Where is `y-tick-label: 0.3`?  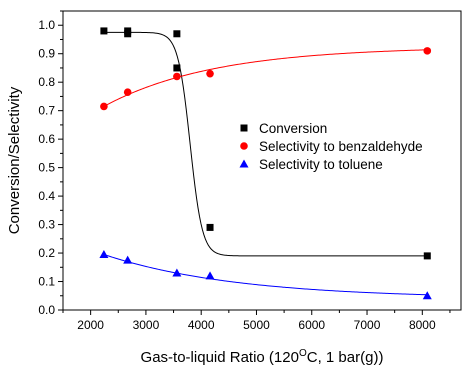 y-tick-label: 0.3 is located at coordinates (46, 225).